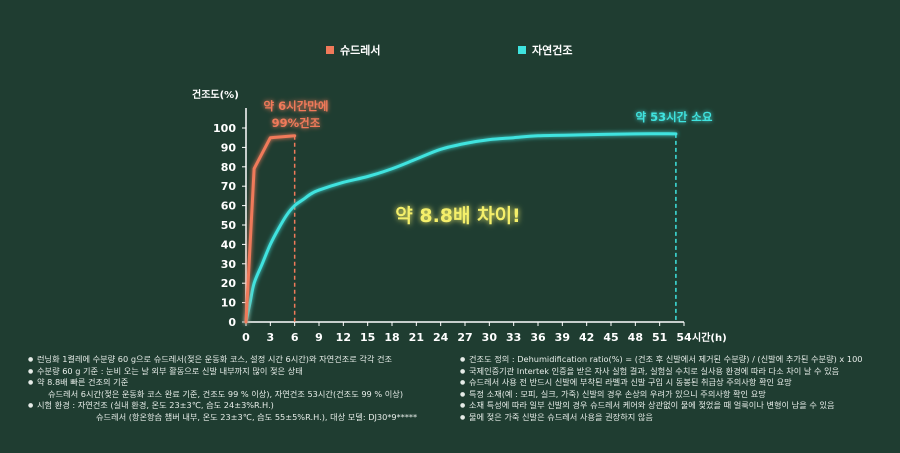  Describe the element at coordinates (229, 244) in the screenshot. I see `y-tick-label: 40` at that location.